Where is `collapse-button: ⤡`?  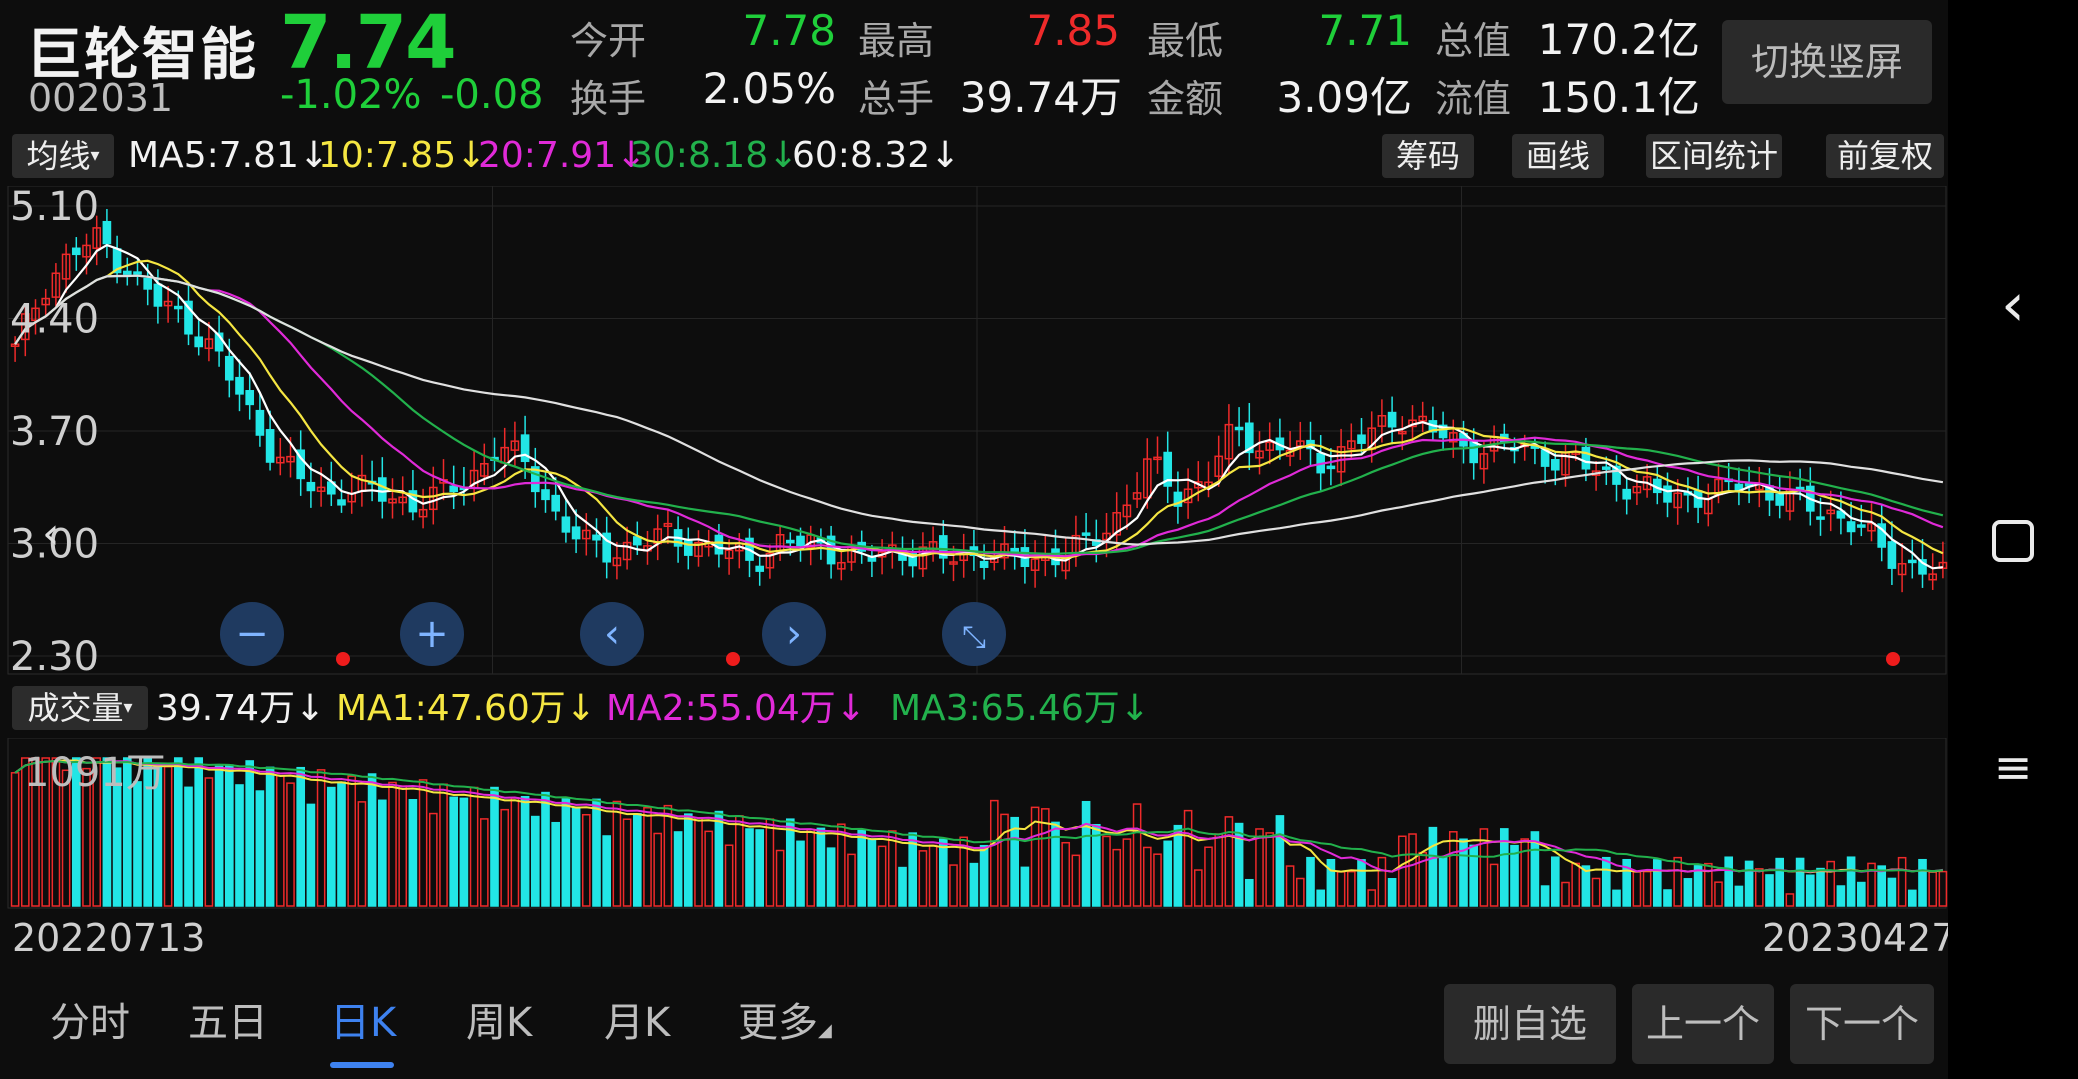 collapse-button: ⤡ is located at coordinates (974, 634).